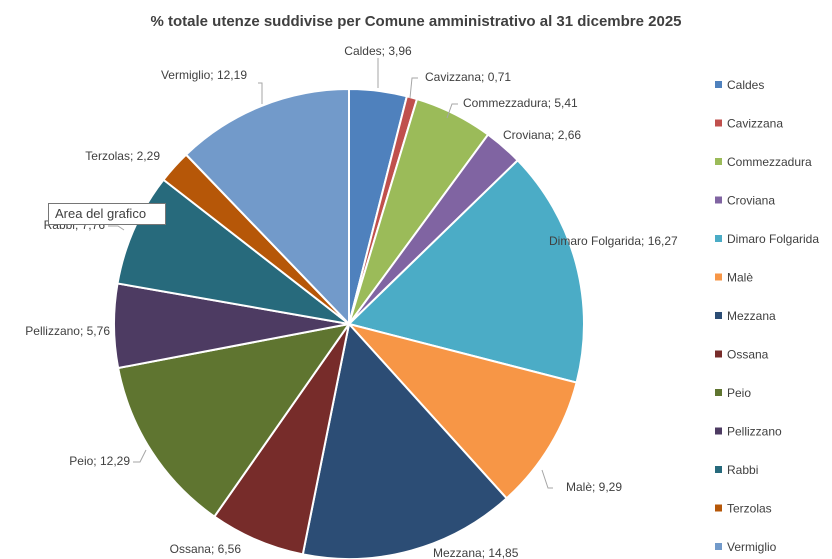 This screenshot has width=832, height=559. What do you see at coordinates (755, 124) in the screenshot?
I see `legend-label-cavizzana: Cavizzana` at bounding box center [755, 124].